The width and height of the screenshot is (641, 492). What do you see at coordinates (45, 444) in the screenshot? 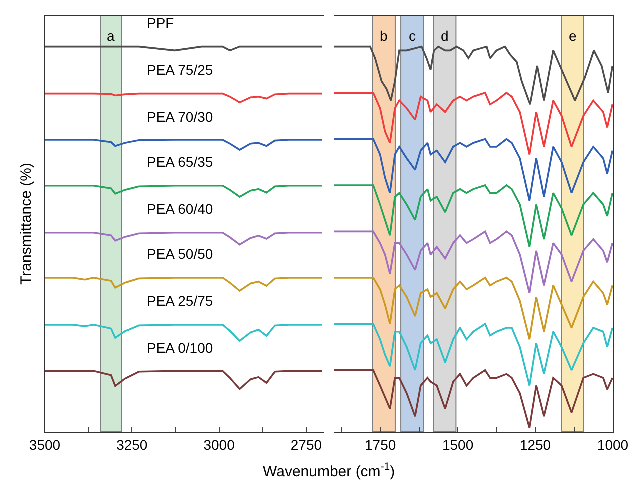
I see `x-tick-label: 3500` at bounding box center [45, 444].